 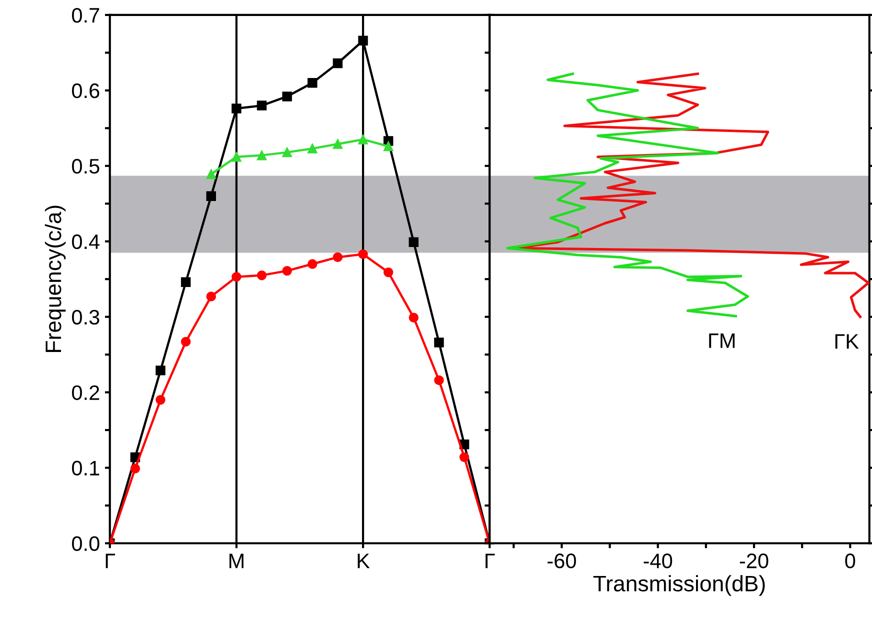 What do you see at coordinates (364, 561) in the screenshot?
I see `x-tick-label: K` at bounding box center [364, 561].